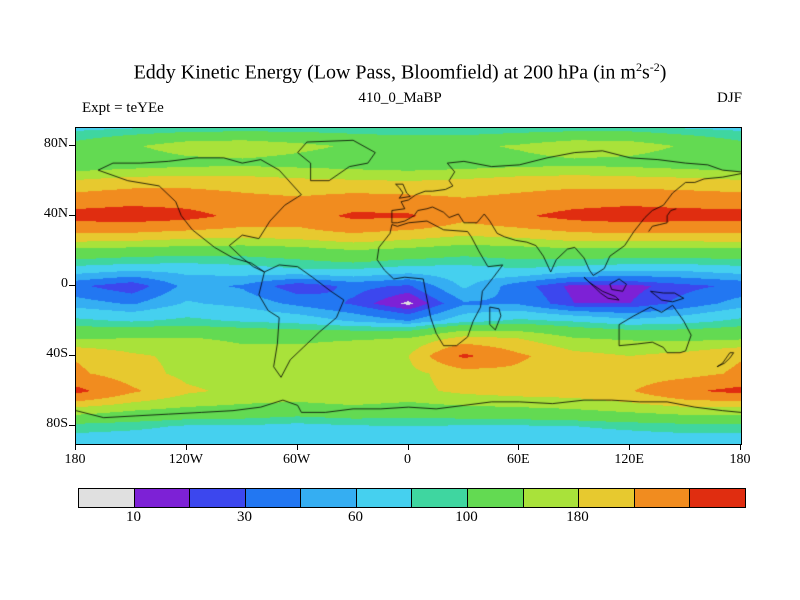  Describe the element at coordinates (57, 424) in the screenshot. I see `y-axis-tick-label: 80S` at that location.